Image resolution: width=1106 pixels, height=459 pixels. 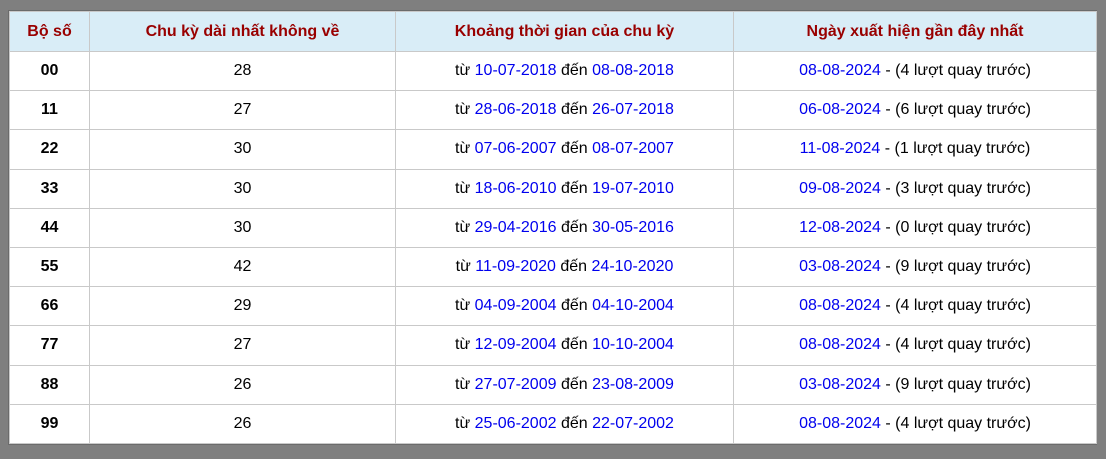 I want to click on pair-cell: 66, so click(x=49, y=306).